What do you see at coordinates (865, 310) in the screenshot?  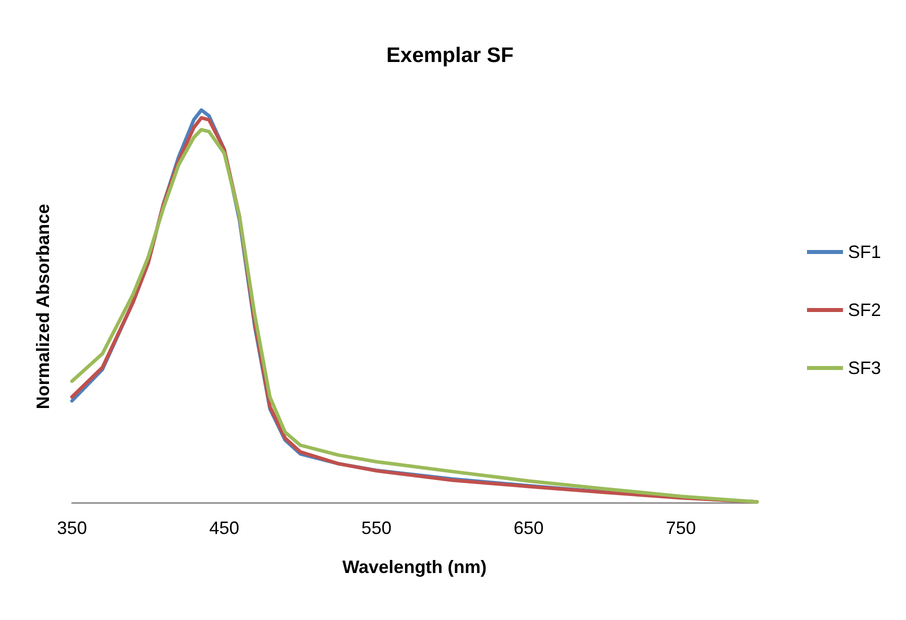 I see `legend-label: SF2` at bounding box center [865, 310].